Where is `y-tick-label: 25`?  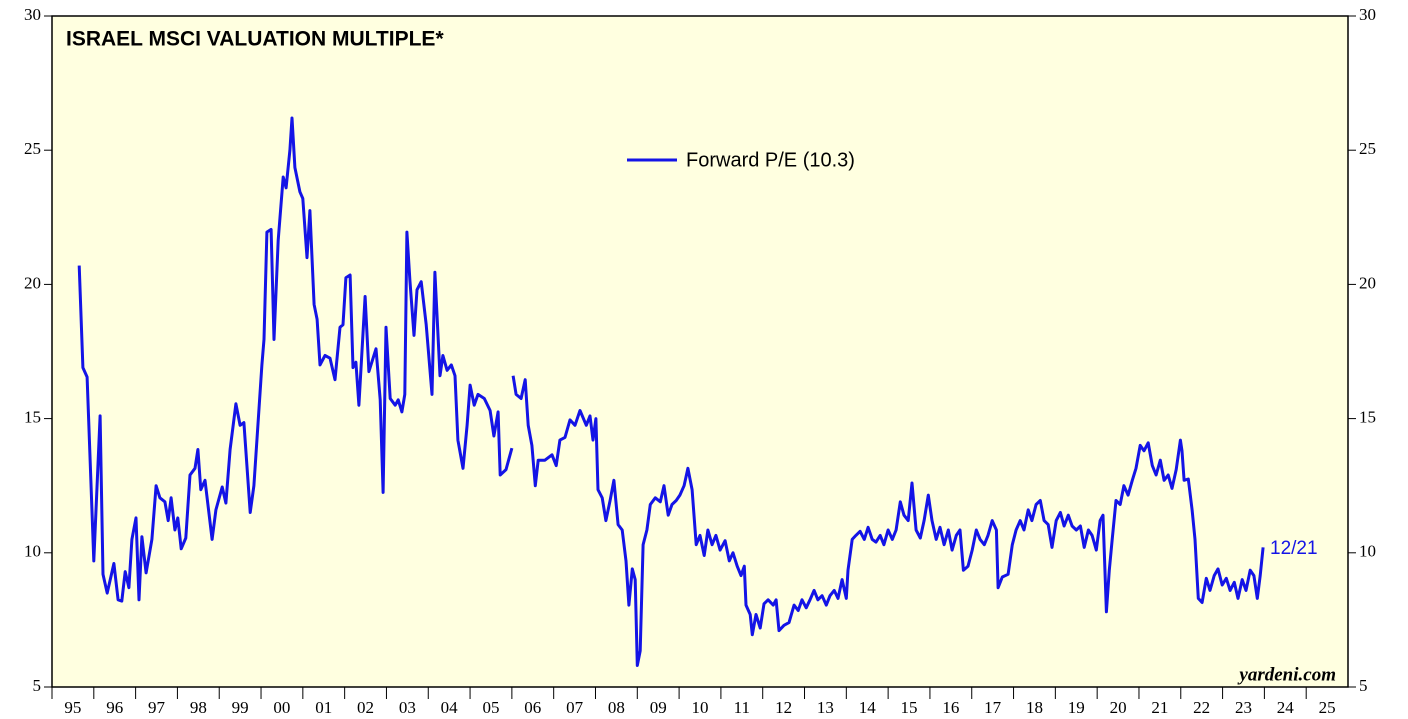
y-tick-label: 25 is located at coordinates (32, 148).